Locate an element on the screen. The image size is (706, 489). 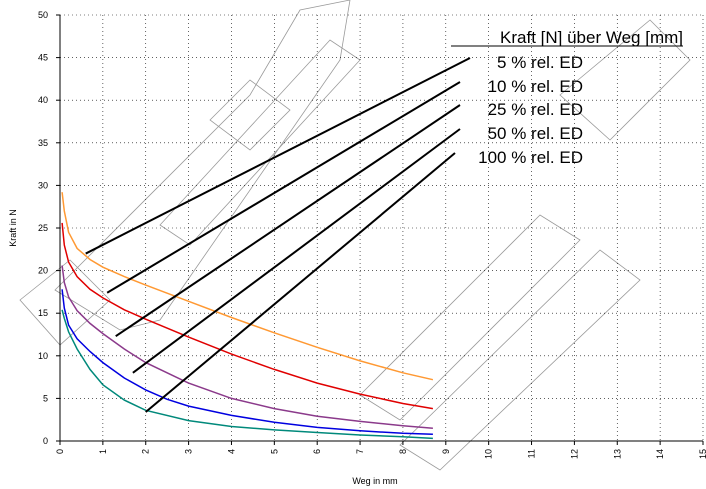
y-tick-label: 15 is located at coordinates (43, 313).